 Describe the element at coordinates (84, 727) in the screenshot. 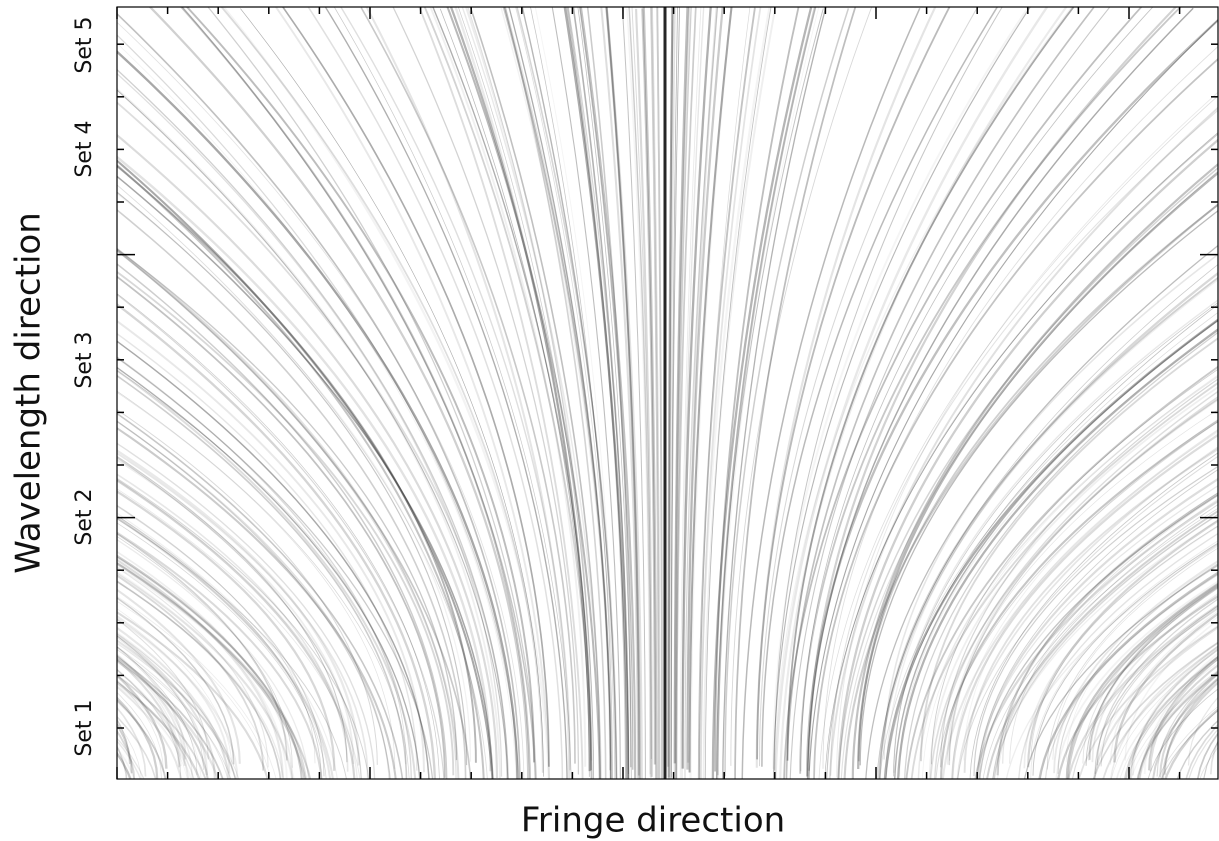

I see `y-category-label: Set 1` at that location.